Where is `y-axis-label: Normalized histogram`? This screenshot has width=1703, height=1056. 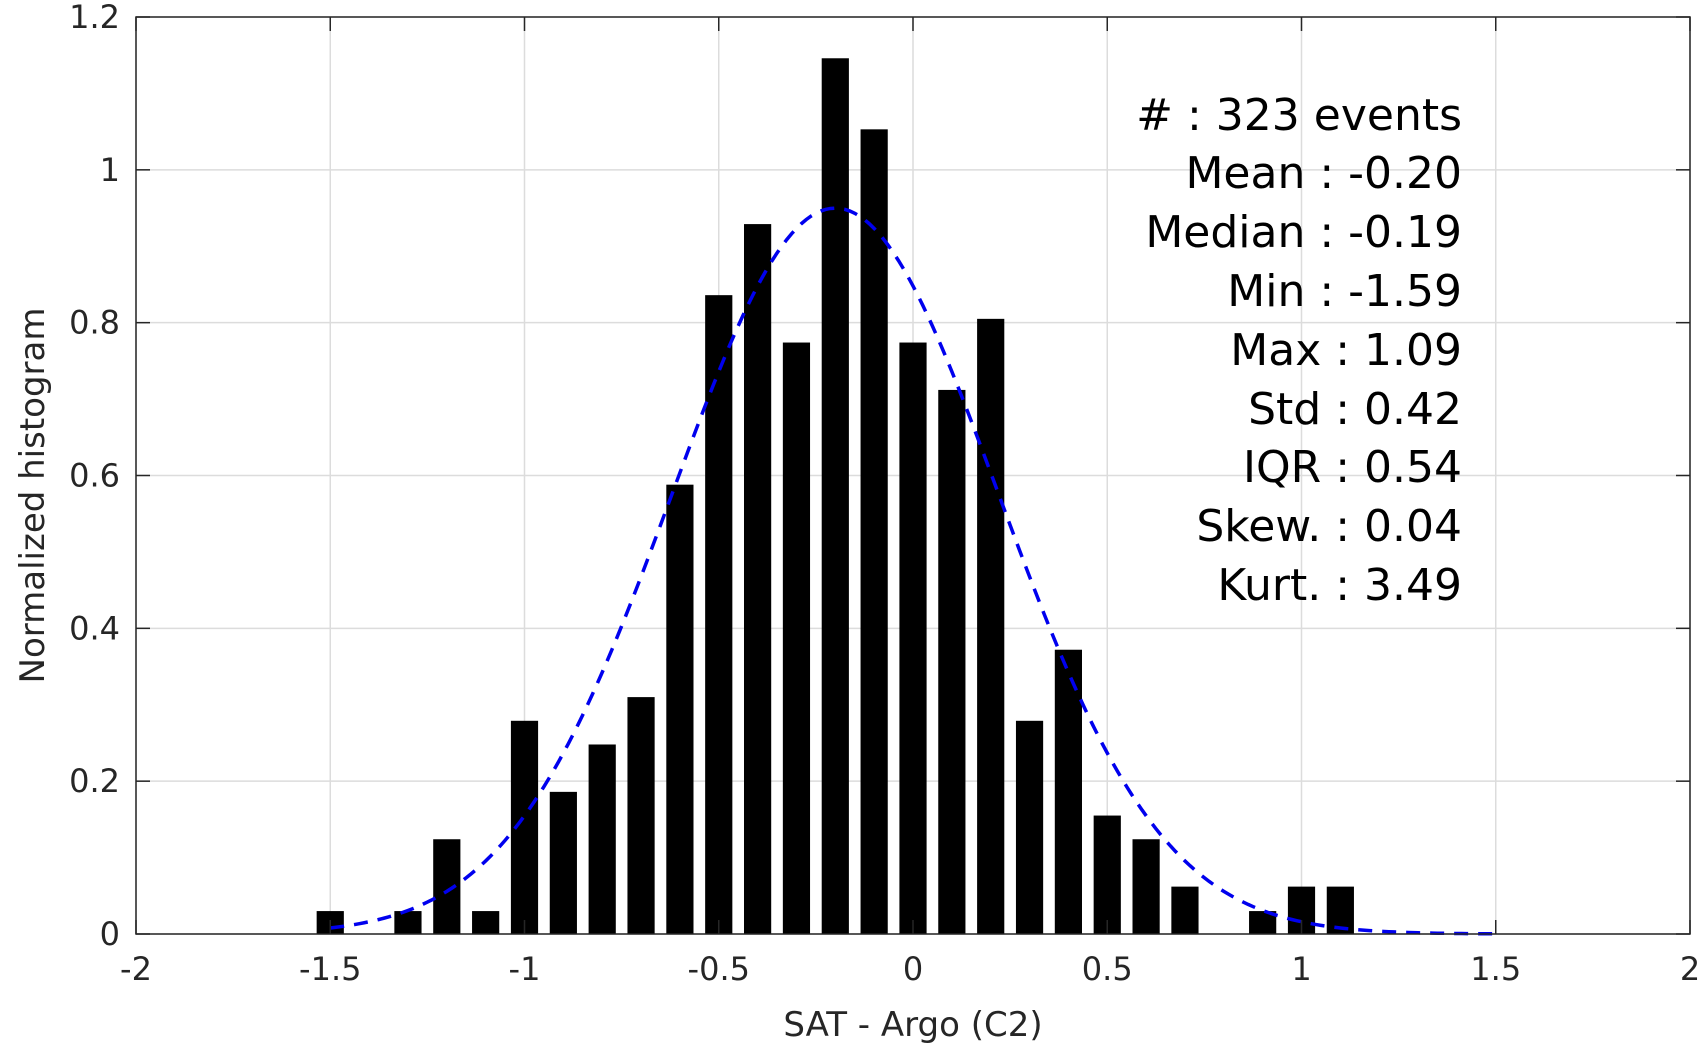
y-axis-label: Normalized histogram is located at coordinates (33, 496).